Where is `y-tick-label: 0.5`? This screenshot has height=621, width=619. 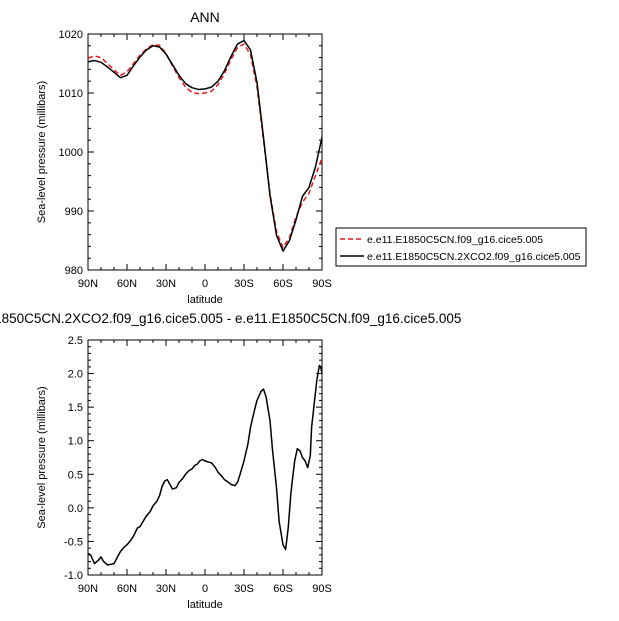 y-tick-label: 0.5 is located at coordinates (75, 475).